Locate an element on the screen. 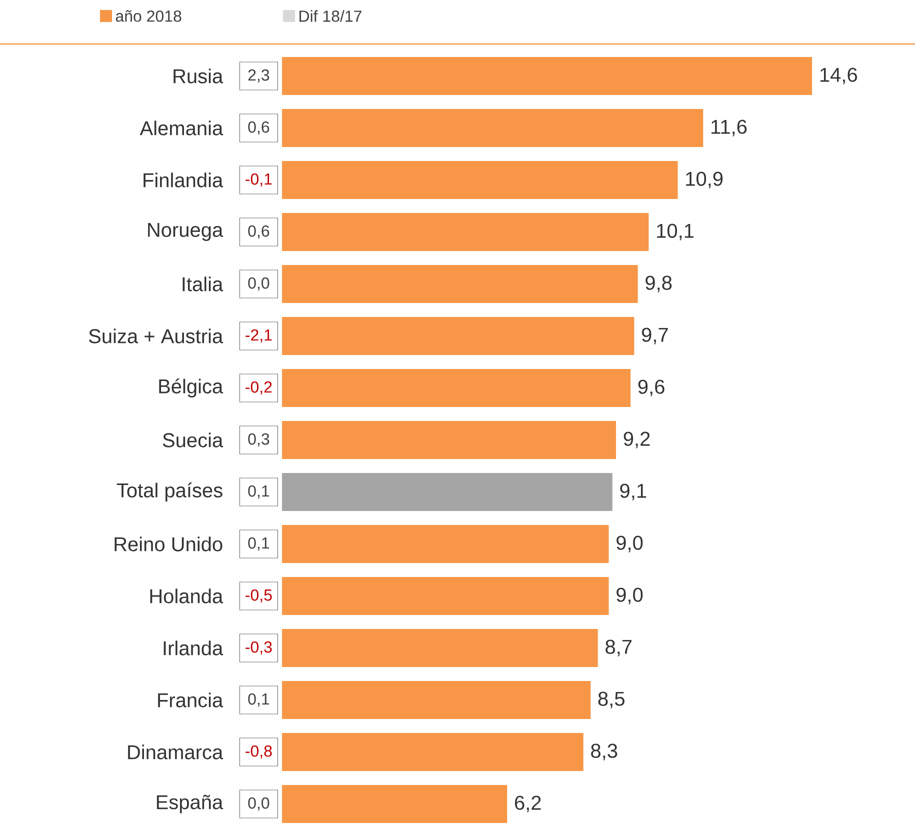 This screenshot has width=915, height=832. y-tick-label: Dinamarca is located at coordinates (176, 752).